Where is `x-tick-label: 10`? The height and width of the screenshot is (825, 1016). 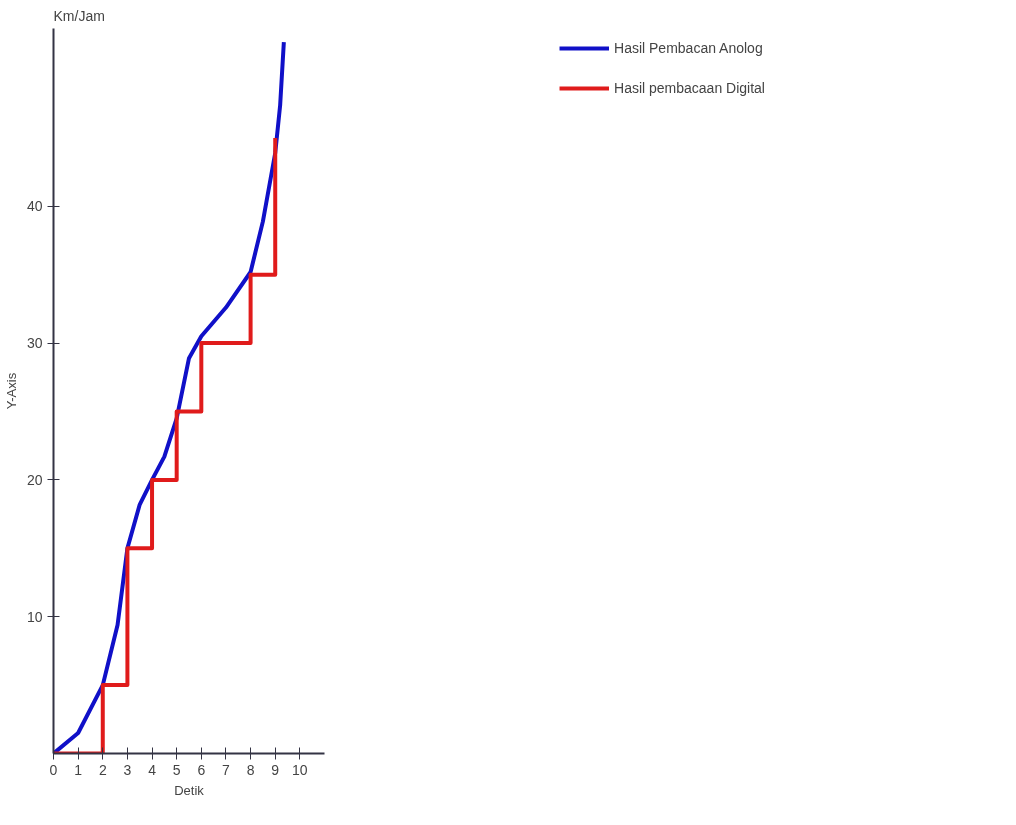 x-tick-label: 10 is located at coordinates (300, 769).